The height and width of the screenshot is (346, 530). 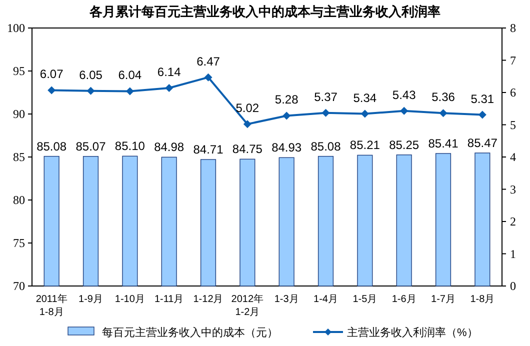 What do you see at coordinates (404, 95) in the screenshot?
I see `data-label: 5.43` at bounding box center [404, 95].